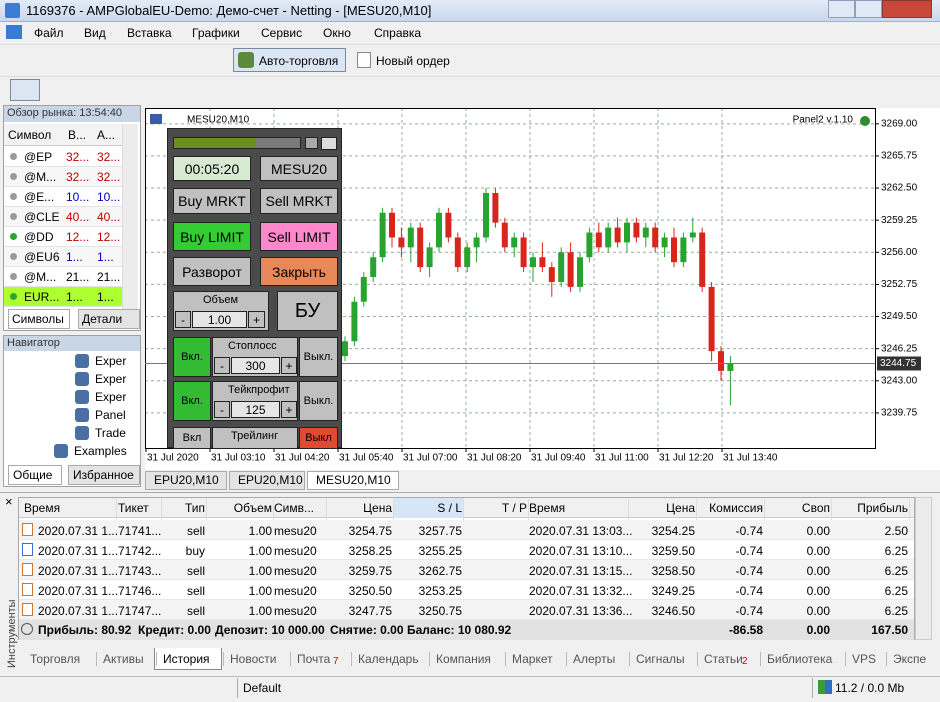 Image resolution: width=940 pixels, height=702 pixels. Describe the element at coordinates (337, 33) in the screenshot. I see `menu-item: Окно` at that location.